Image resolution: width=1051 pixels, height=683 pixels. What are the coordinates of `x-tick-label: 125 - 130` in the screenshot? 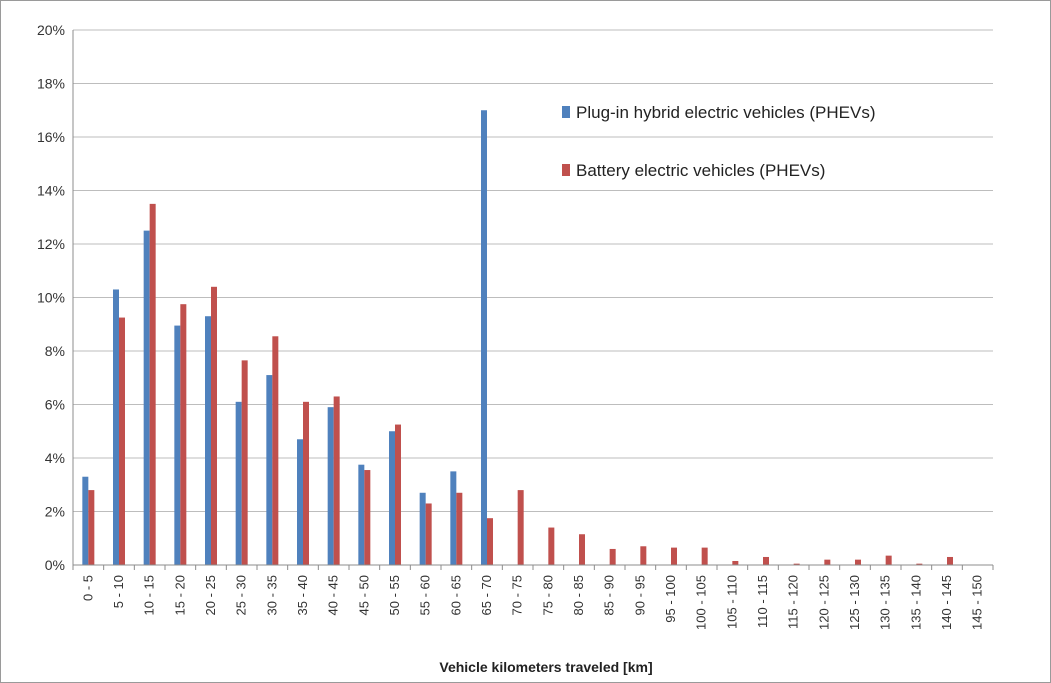 It's located at (854, 602).